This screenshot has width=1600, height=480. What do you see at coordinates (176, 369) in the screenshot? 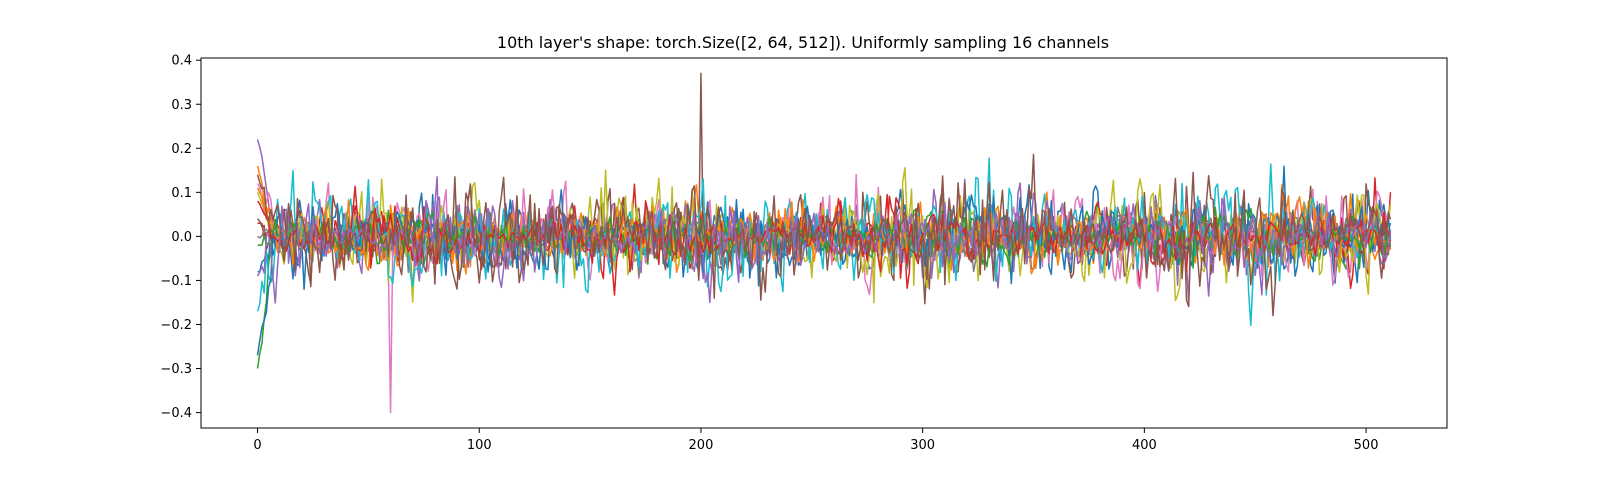
I see `y-tick-label: −0.3` at bounding box center [176, 369].